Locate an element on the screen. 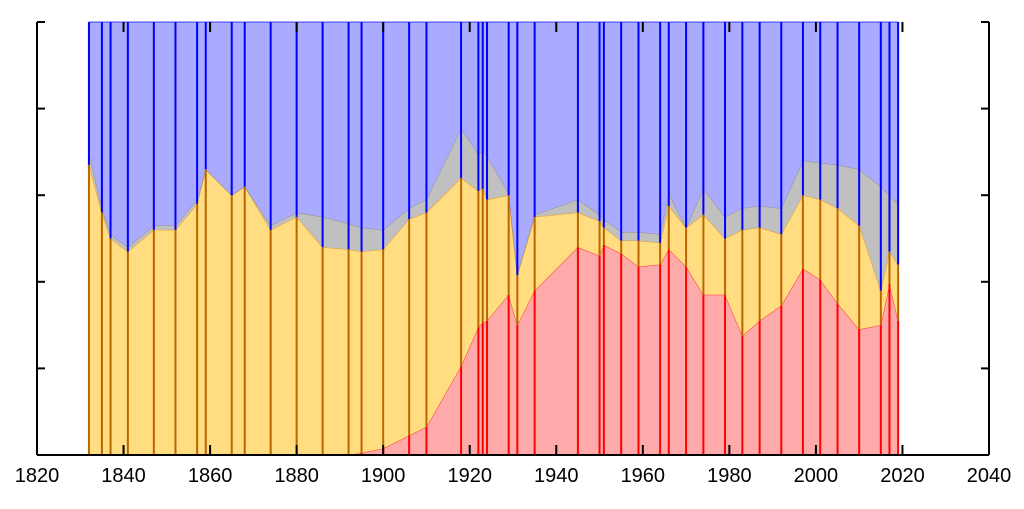 This screenshot has width=1024, height=509. x-tick-label: 1860 is located at coordinates (210, 476).